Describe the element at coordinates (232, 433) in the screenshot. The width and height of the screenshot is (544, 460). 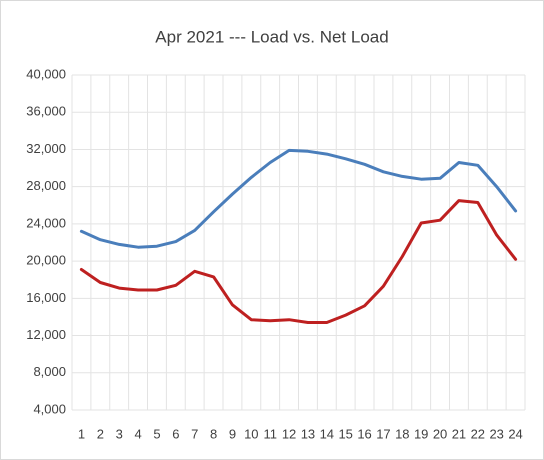
I see `x-tick-label: 9` at that location.